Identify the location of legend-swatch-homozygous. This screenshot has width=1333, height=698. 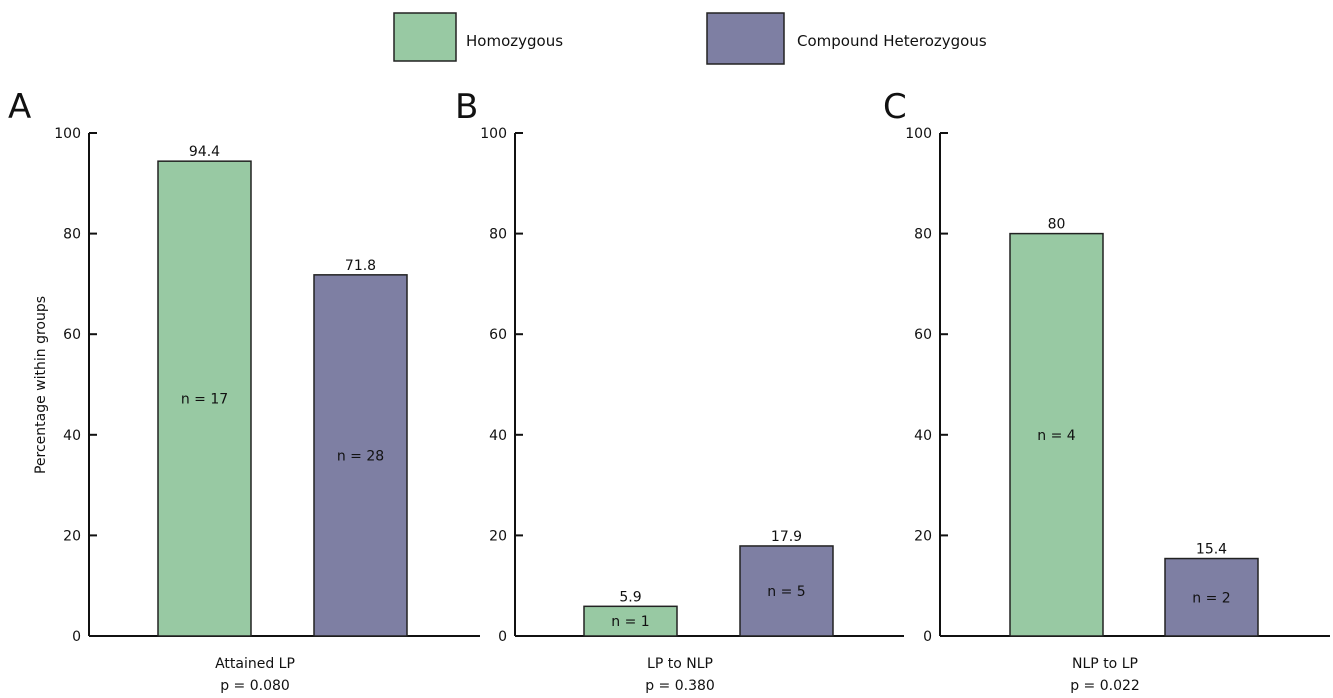
(425, 37).